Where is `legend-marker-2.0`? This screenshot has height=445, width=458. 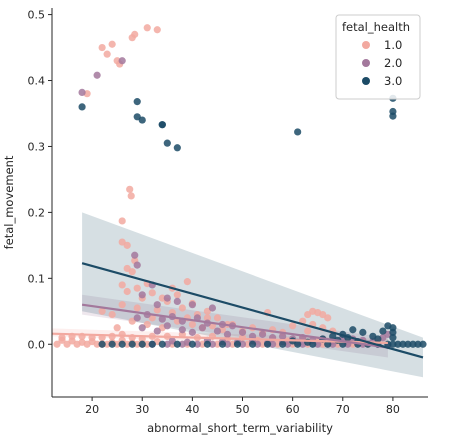 legend-marker-2.0 is located at coordinates (366, 63).